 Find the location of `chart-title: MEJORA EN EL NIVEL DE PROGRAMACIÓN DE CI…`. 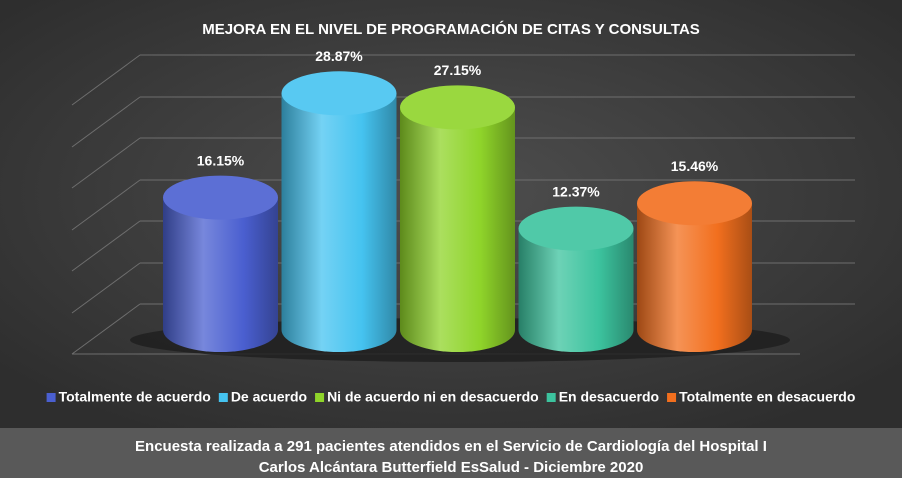

chart-title: MEJORA EN EL NIVEL DE PROGRAMACIÓN DE CI… is located at coordinates (451, 29).